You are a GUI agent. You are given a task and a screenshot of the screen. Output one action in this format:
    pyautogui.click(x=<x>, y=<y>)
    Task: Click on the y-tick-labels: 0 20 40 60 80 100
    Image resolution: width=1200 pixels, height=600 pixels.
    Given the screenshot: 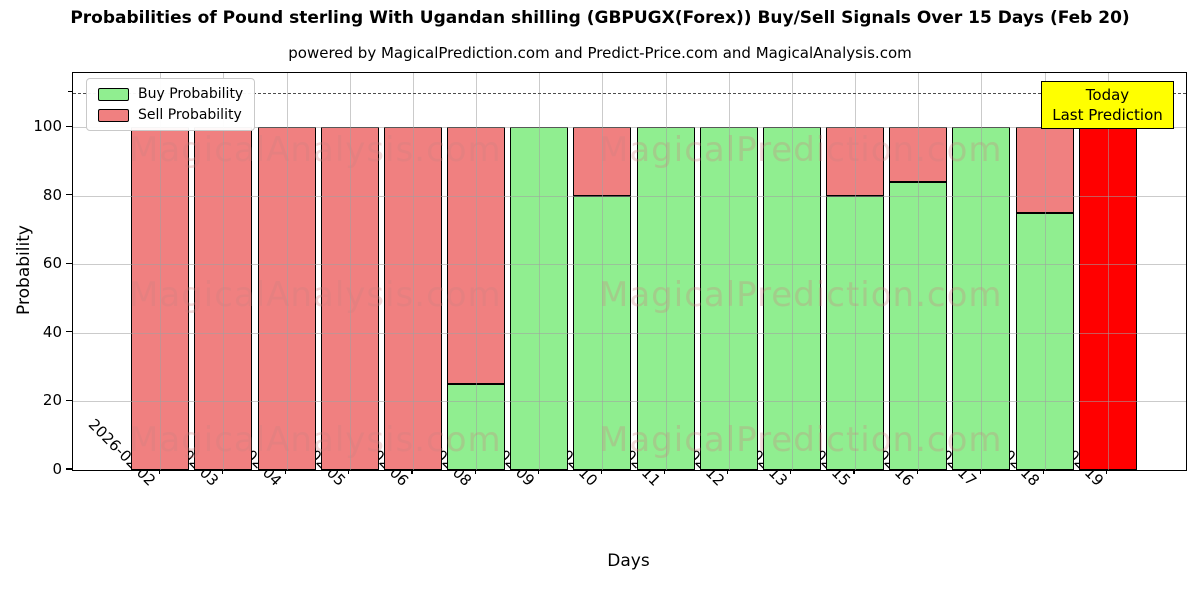 What is the action you would take?
    pyautogui.click(x=31, y=275)
    